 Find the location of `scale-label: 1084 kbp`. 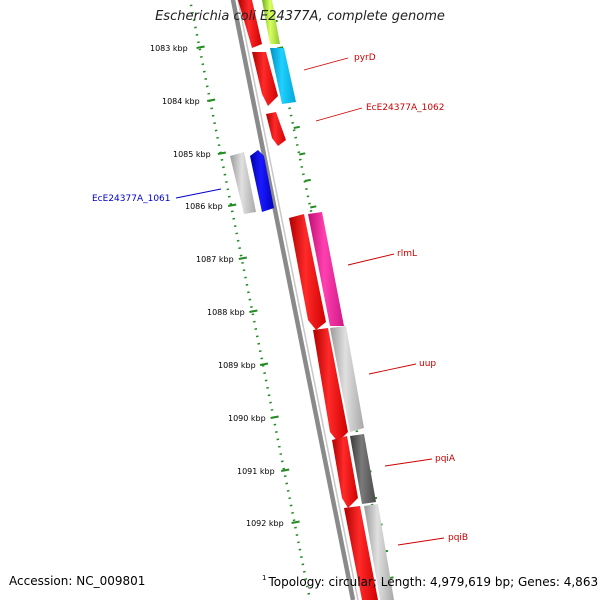

scale-label: 1084 kbp is located at coordinates (181, 101).